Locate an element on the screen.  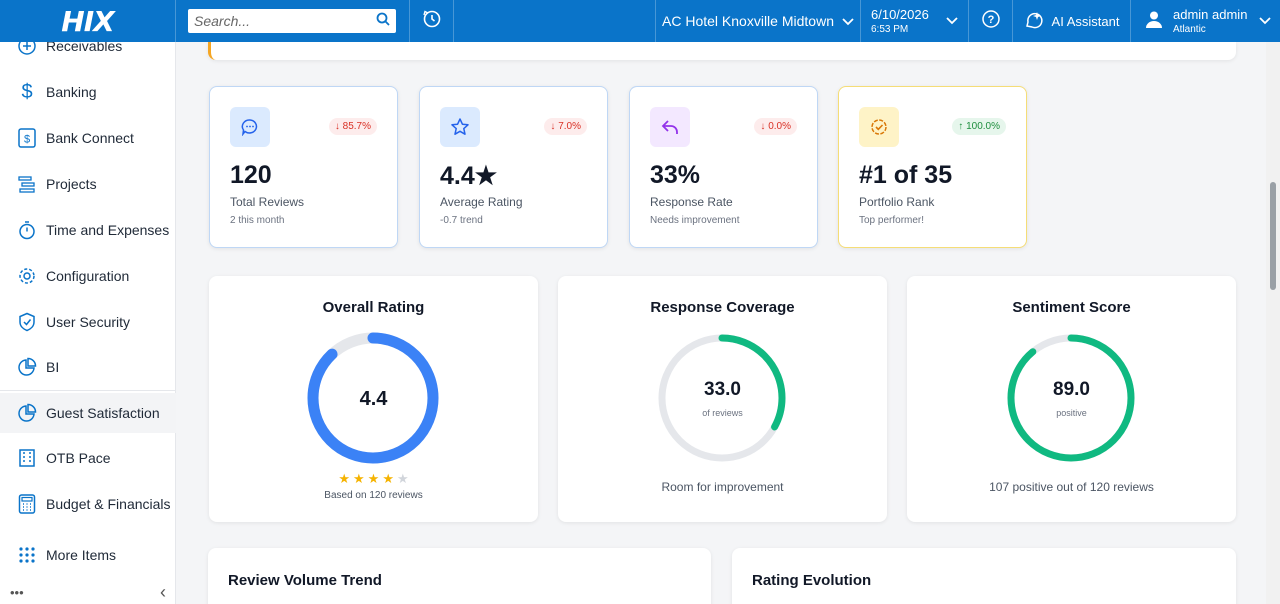
sidebar-item-label: Receivables is located at coordinates (84, 46).